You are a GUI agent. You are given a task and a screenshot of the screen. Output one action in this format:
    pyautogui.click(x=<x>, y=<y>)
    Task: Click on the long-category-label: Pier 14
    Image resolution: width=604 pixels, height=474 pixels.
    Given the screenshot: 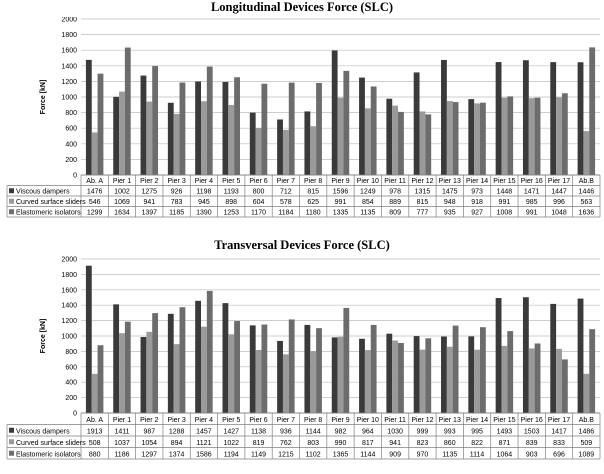 What is the action you would take?
    pyautogui.click(x=477, y=181)
    